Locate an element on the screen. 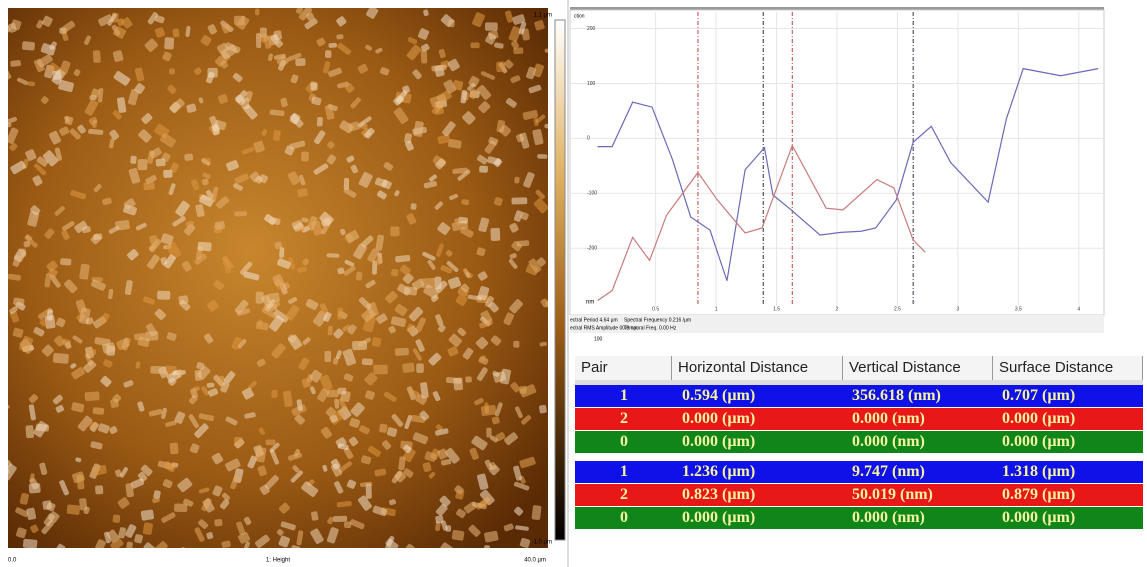  x-tick-label: 3.5 is located at coordinates (1018, 309).